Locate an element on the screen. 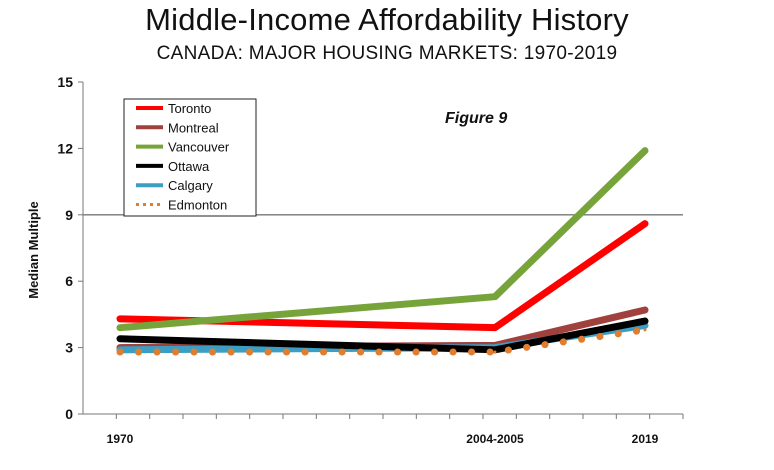  y-axis-label: Median Multiple is located at coordinates (33, 250).